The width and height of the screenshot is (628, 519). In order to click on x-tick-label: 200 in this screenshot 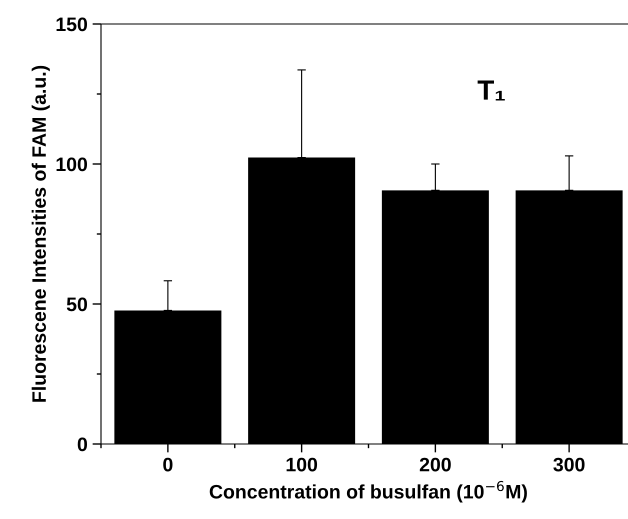, I will do `click(435, 465)`.